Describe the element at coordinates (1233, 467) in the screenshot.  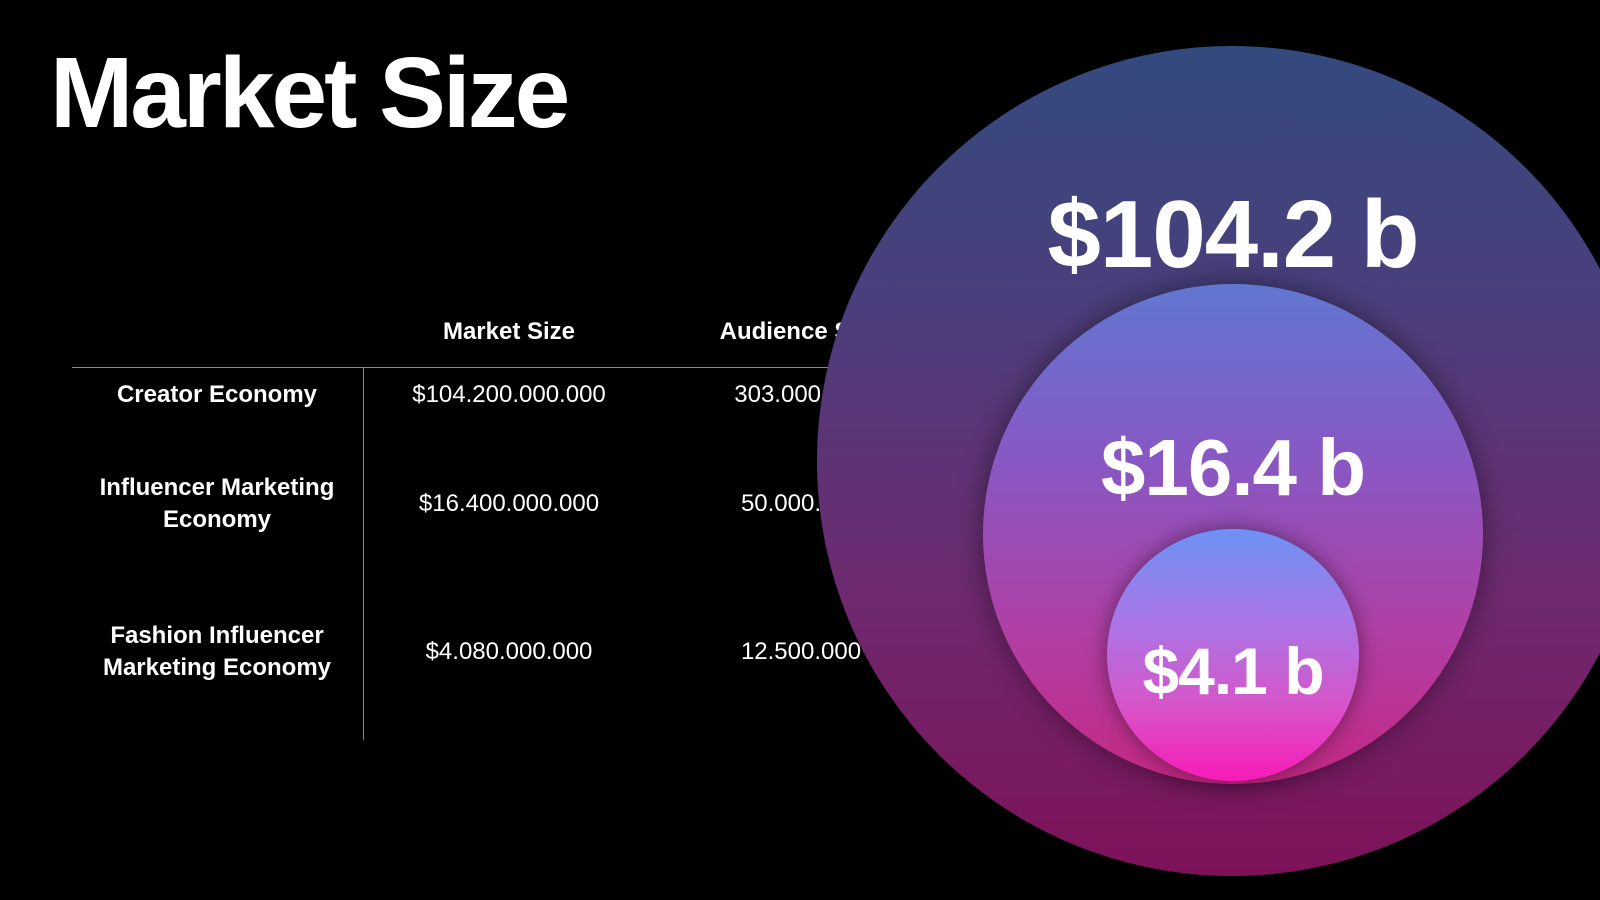
I see `influencer-marketing-value-label: $16.4 b` at that location.